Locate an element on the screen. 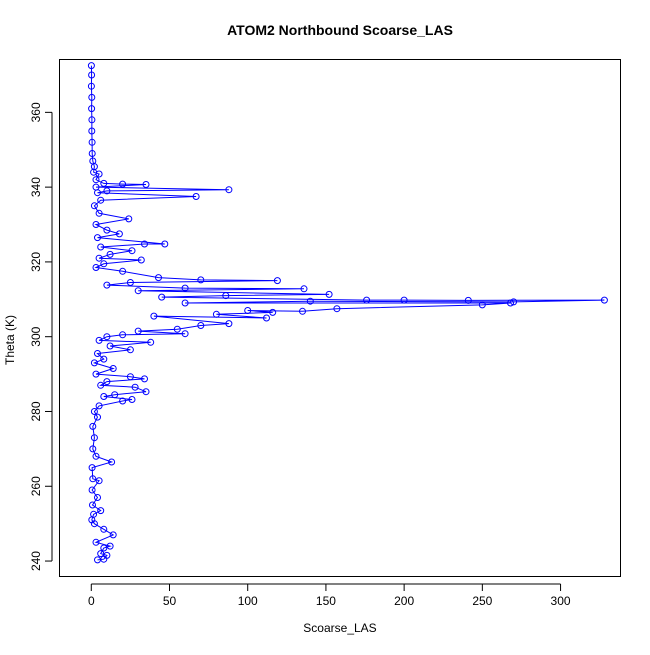 This screenshot has width=650, height=655. y-tick-label: 340 is located at coordinates (36, 187).